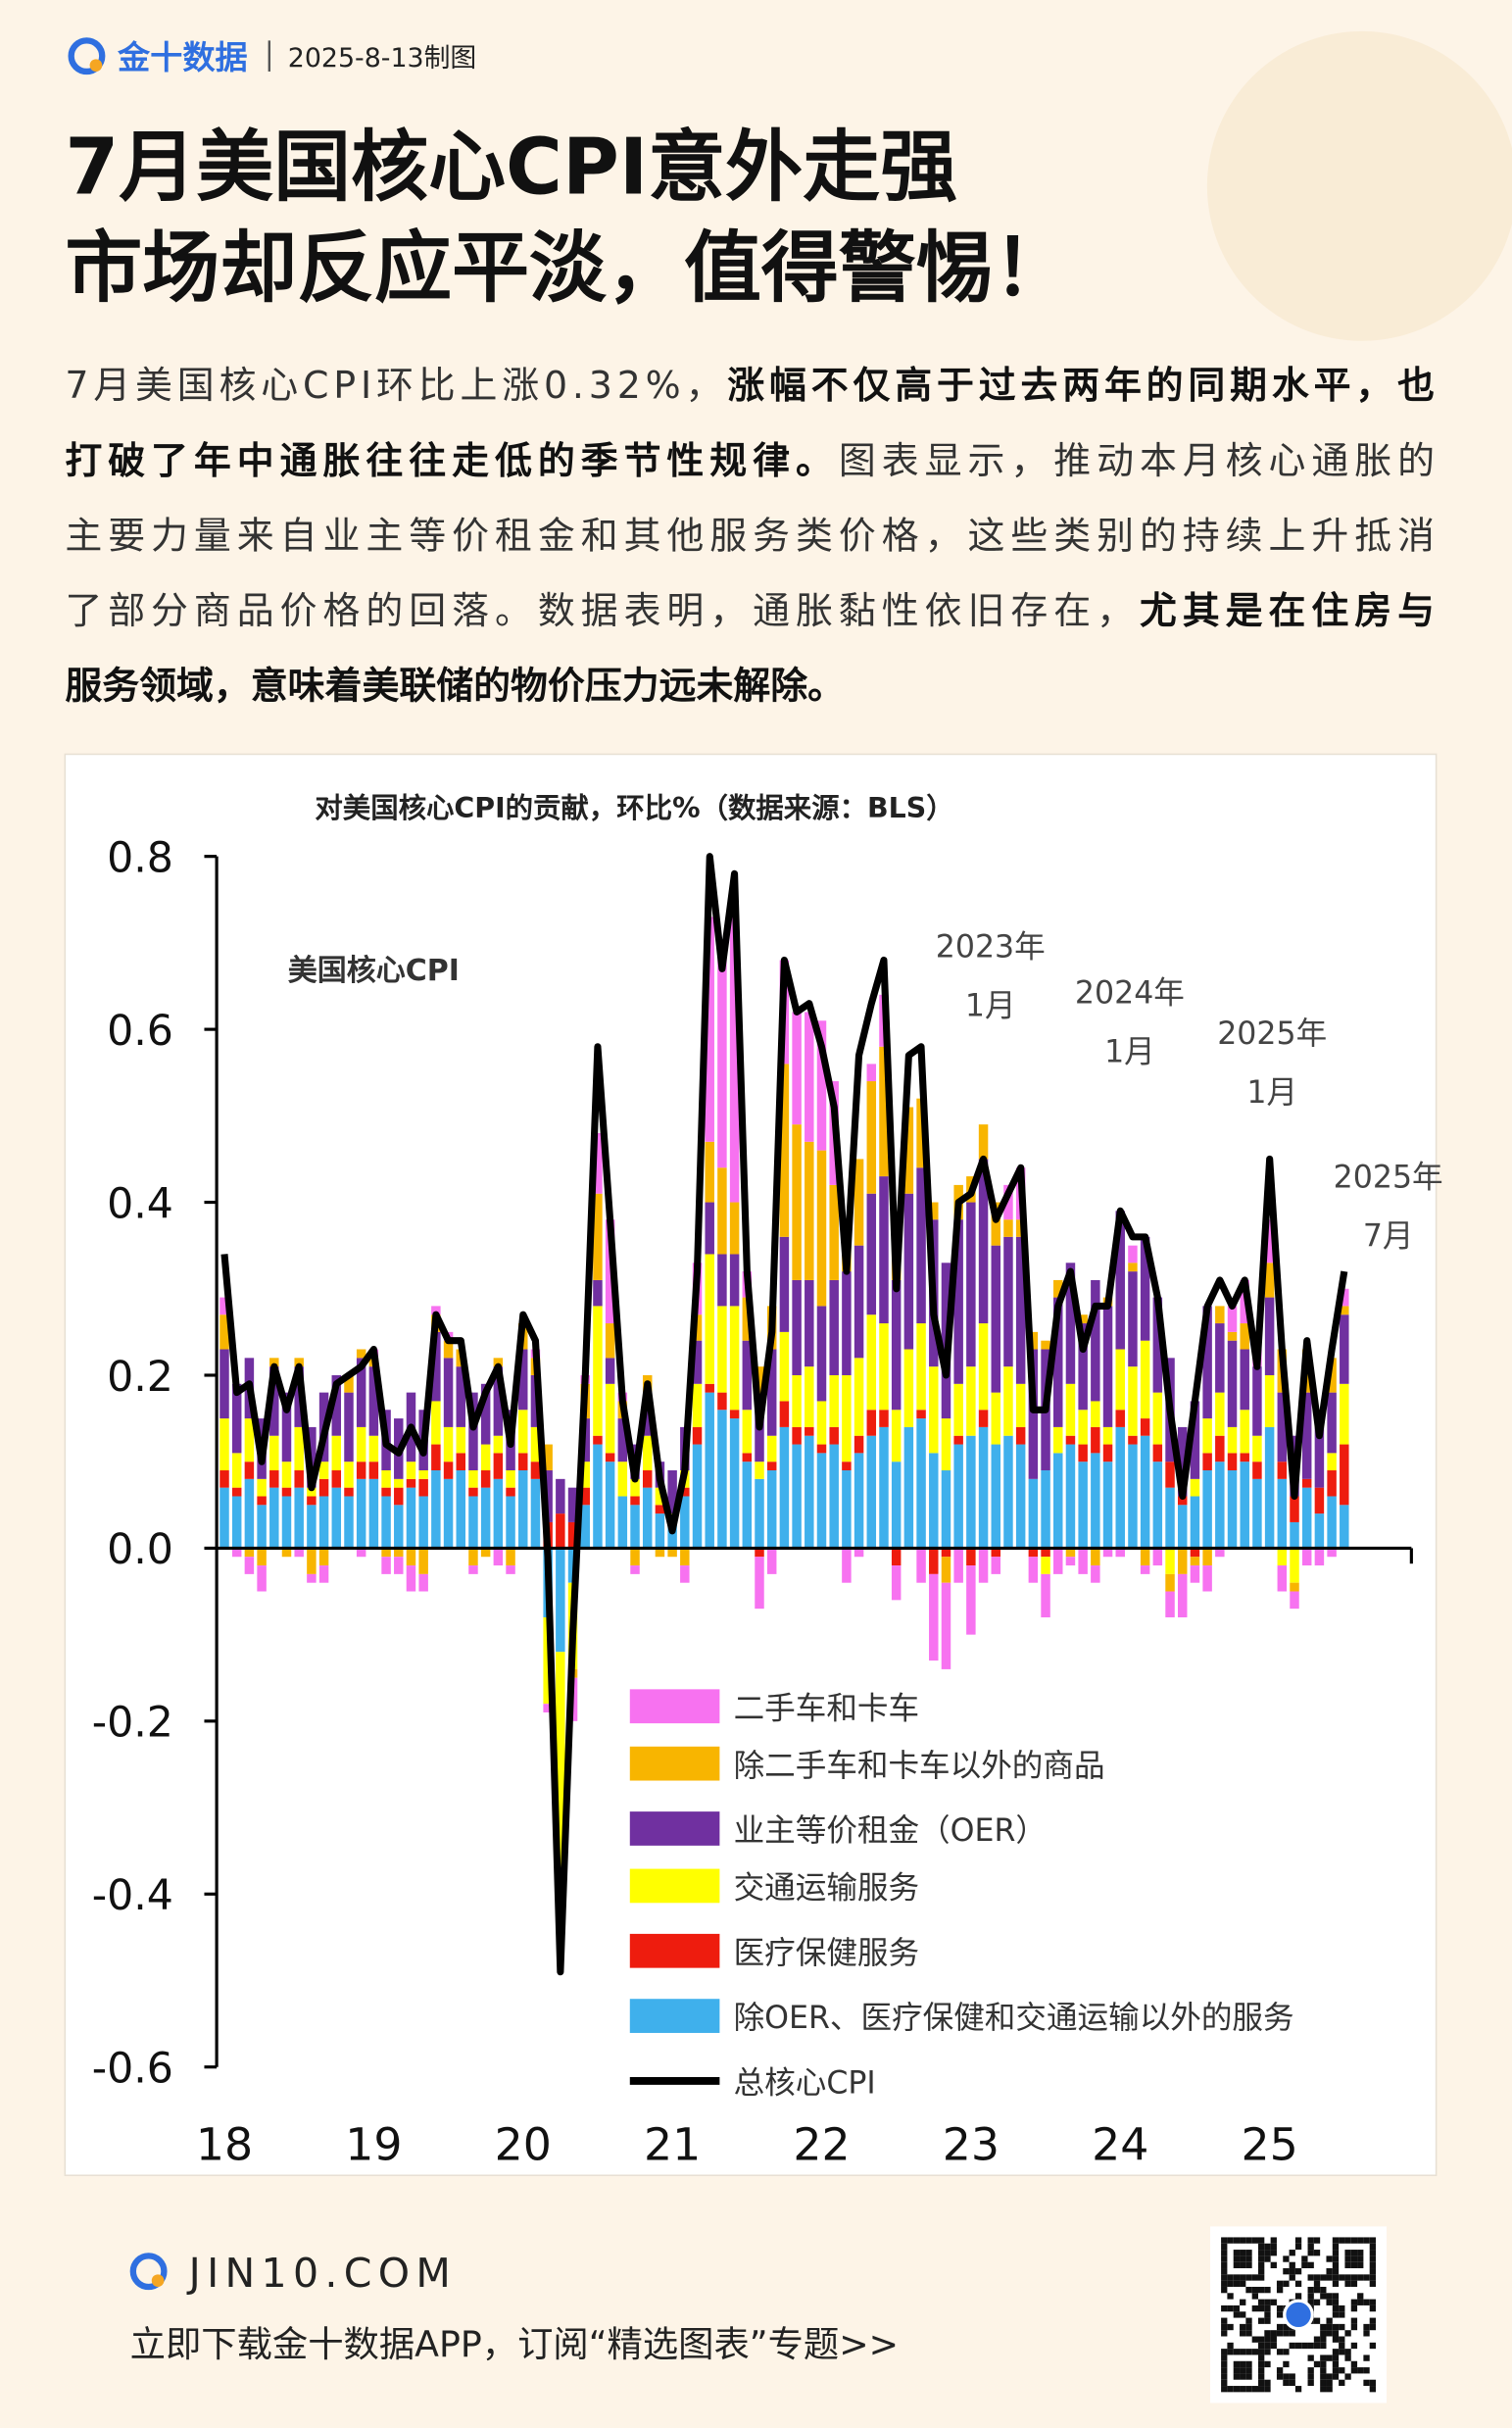 This screenshot has width=1512, height=2428. I want to click on paragraph-segment: 服务领域，意味着美联储的物价压力远未解除。, so click(455, 686).